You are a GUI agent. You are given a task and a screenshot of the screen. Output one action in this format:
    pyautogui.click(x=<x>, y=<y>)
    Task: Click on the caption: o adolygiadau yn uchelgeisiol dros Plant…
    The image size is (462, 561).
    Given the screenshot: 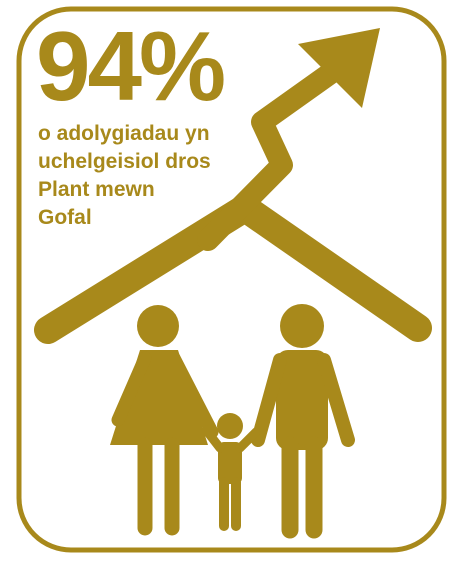 What is the action you would take?
    pyautogui.click(x=124, y=175)
    